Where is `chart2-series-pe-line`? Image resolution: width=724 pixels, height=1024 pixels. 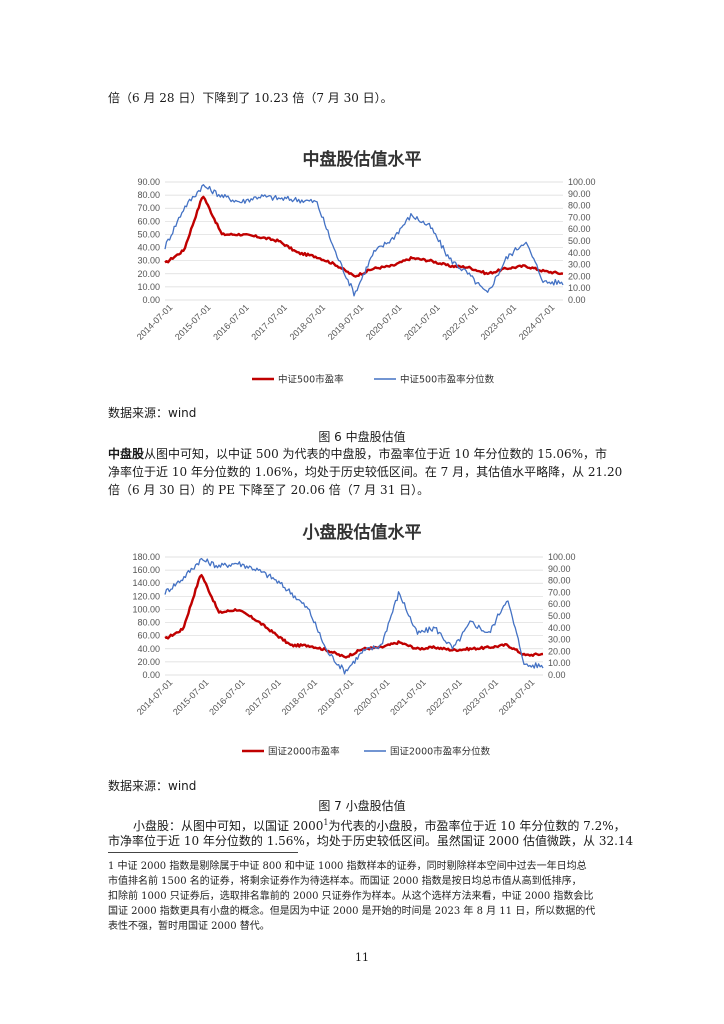
chart2-series-pe-line is located at coordinates (354, 616).